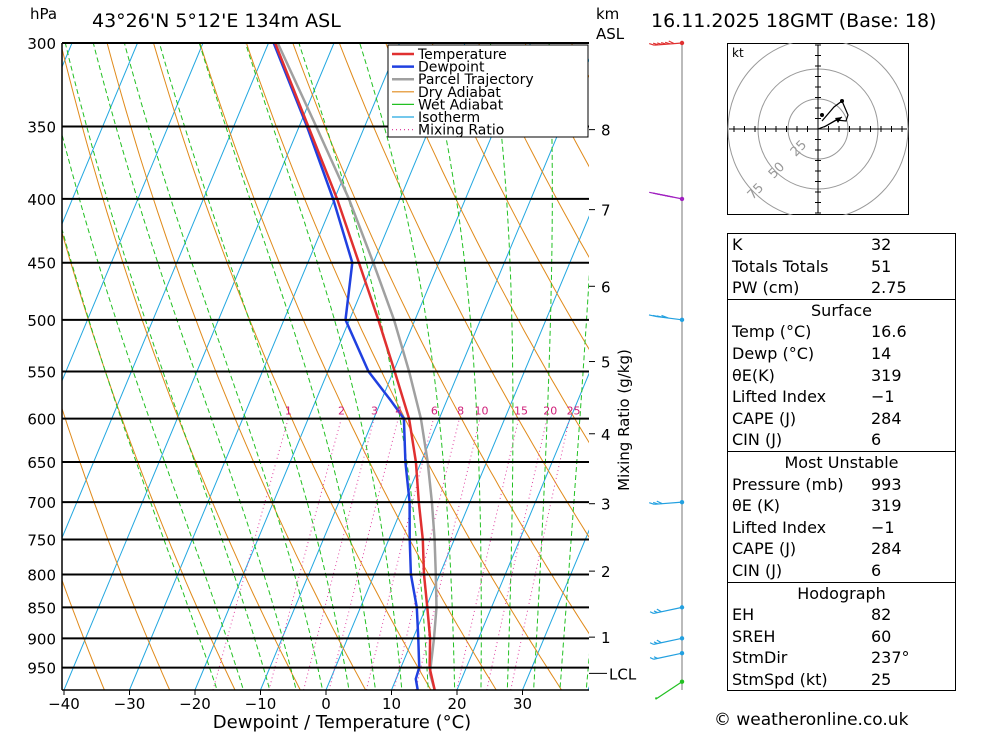 Image resolution: width=1000 pixels, height=733 pixels. Describe the element at coordinates (41, 576) in the screenshot. I see `pressure-tick-label: 800` at that location.